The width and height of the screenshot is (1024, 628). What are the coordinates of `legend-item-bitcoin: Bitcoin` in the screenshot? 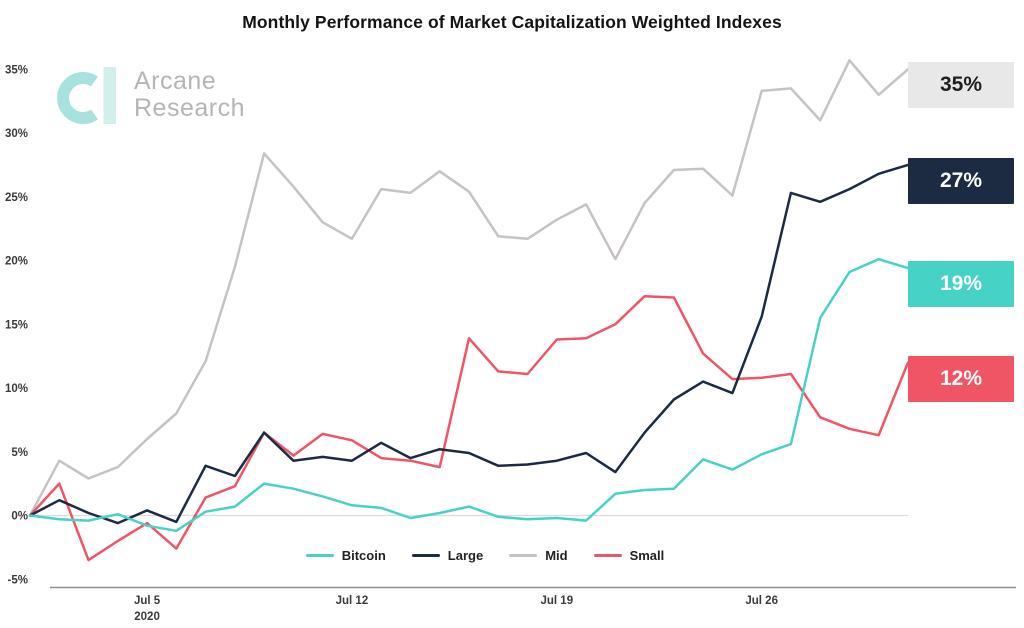 It's located at (345, 555).